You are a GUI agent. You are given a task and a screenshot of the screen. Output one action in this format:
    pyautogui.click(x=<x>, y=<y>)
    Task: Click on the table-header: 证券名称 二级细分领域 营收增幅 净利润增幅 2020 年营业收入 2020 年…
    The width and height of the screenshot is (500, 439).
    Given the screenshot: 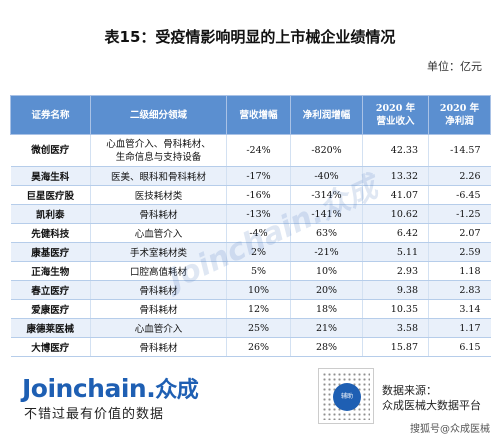 What is the action you would take?
    pyautogui.click(x=250, y=115)
    